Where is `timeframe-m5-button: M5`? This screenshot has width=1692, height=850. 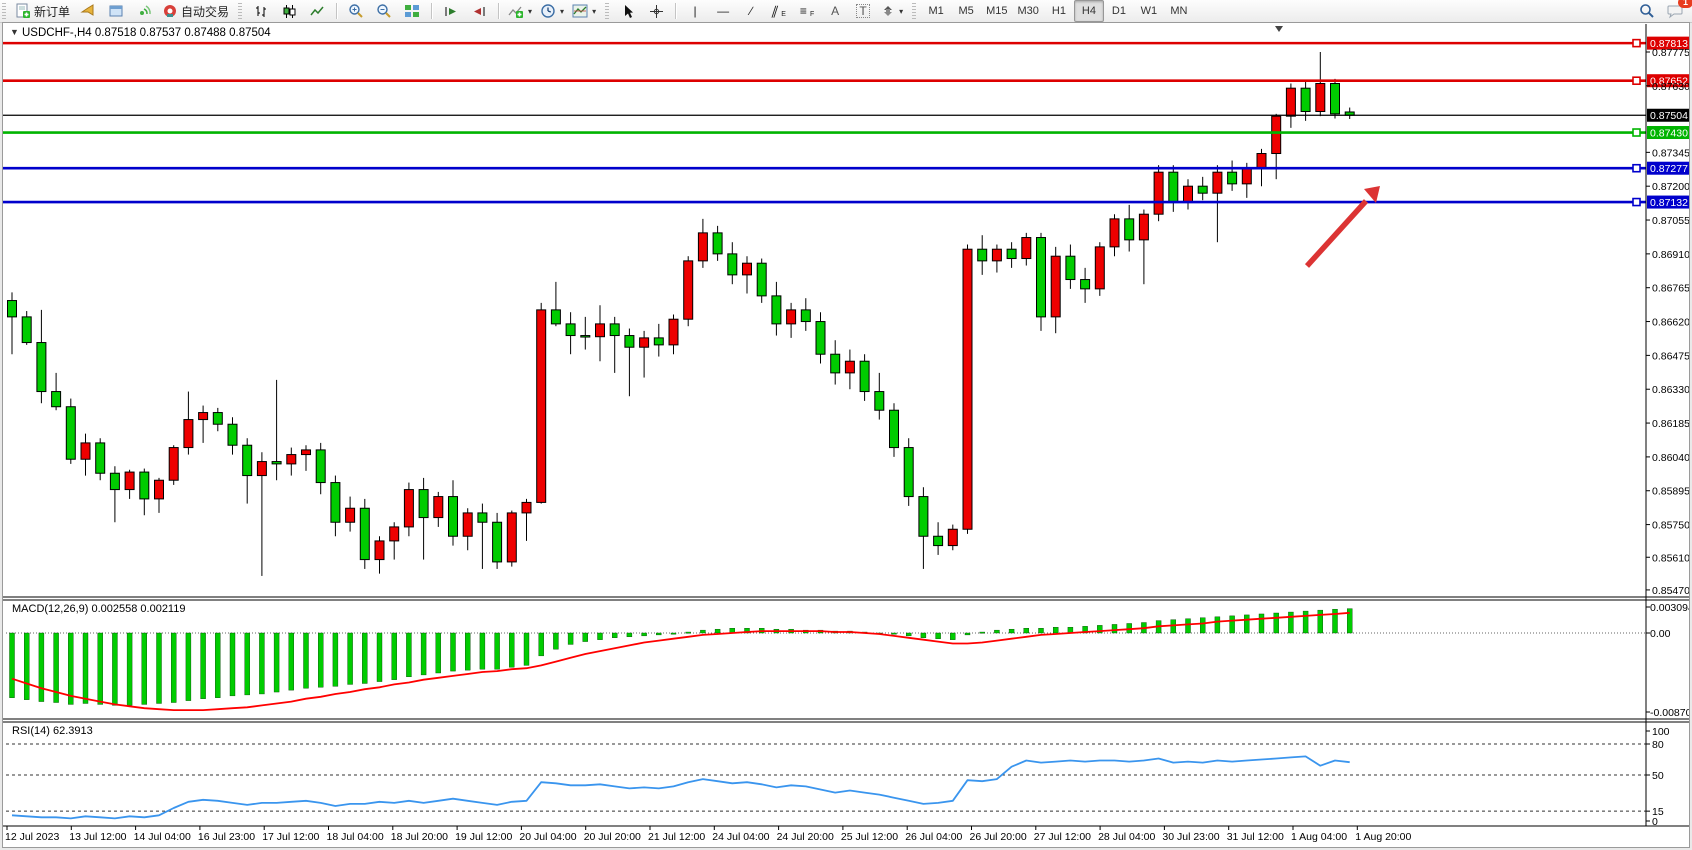 timeframe-m5-button: M5 is located at coordinates (966, 11).